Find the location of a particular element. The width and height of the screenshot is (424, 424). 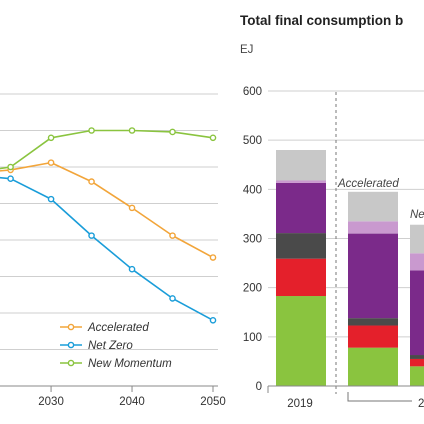

bar-chart-y-ticks: 0 100 200 300 400 500 600 is located at coordinates (252, 239).